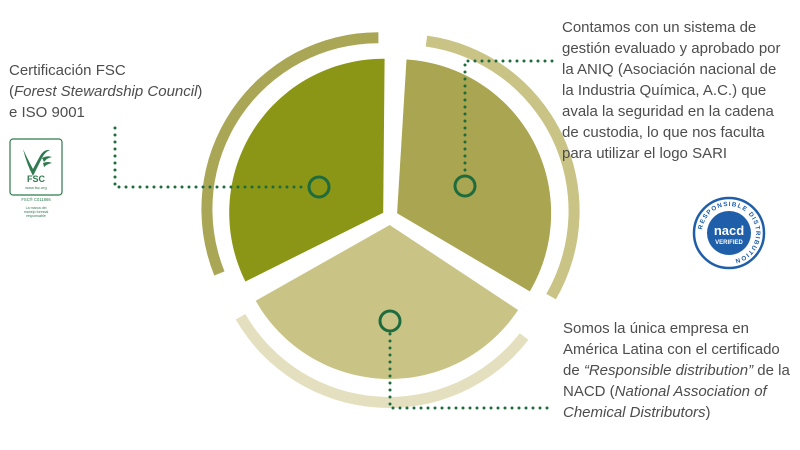  I want to click on svg-text: VERIFIED, so click(729, 243).